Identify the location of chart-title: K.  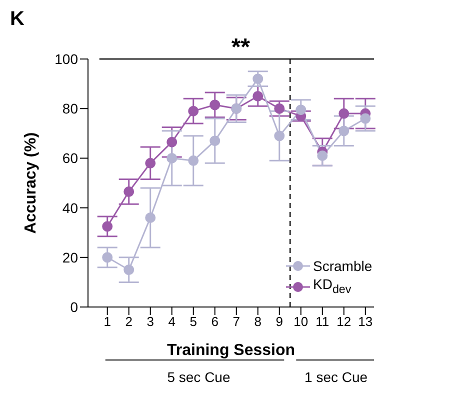
(17, 19).